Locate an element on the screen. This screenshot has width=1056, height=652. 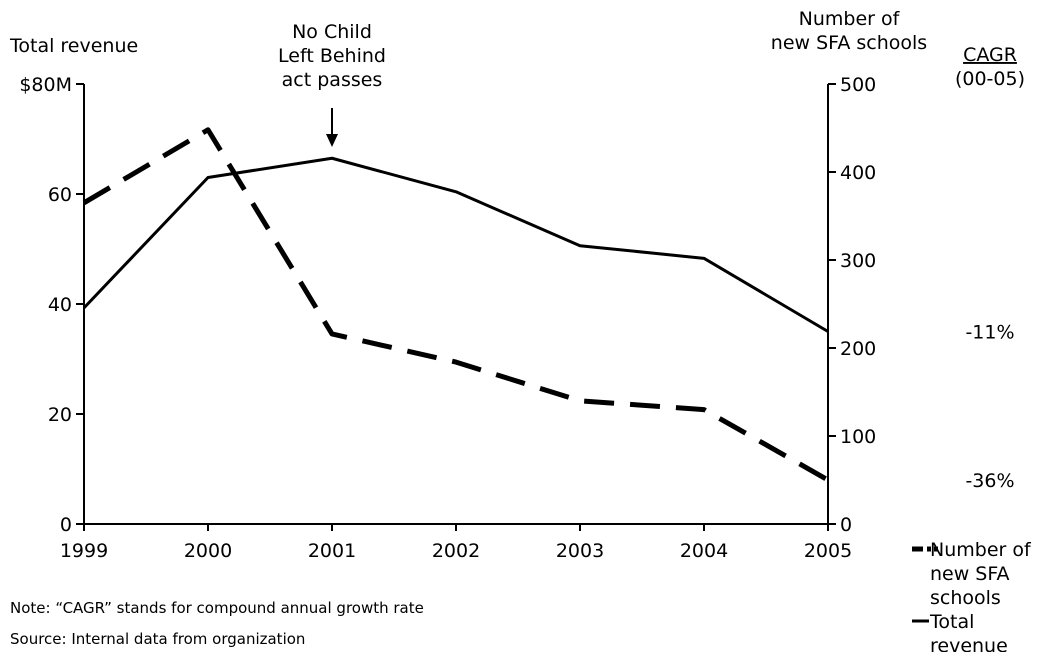
right-axis-title-line: Number of is located at coordinates (850, 19).